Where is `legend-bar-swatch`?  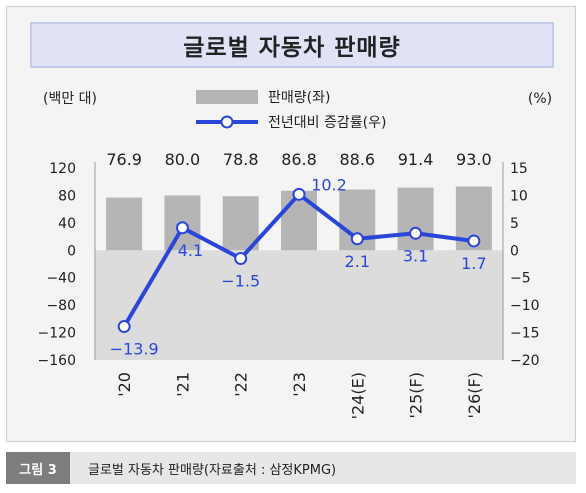
legend-bar-swatch is located at coordinates (227, 97).